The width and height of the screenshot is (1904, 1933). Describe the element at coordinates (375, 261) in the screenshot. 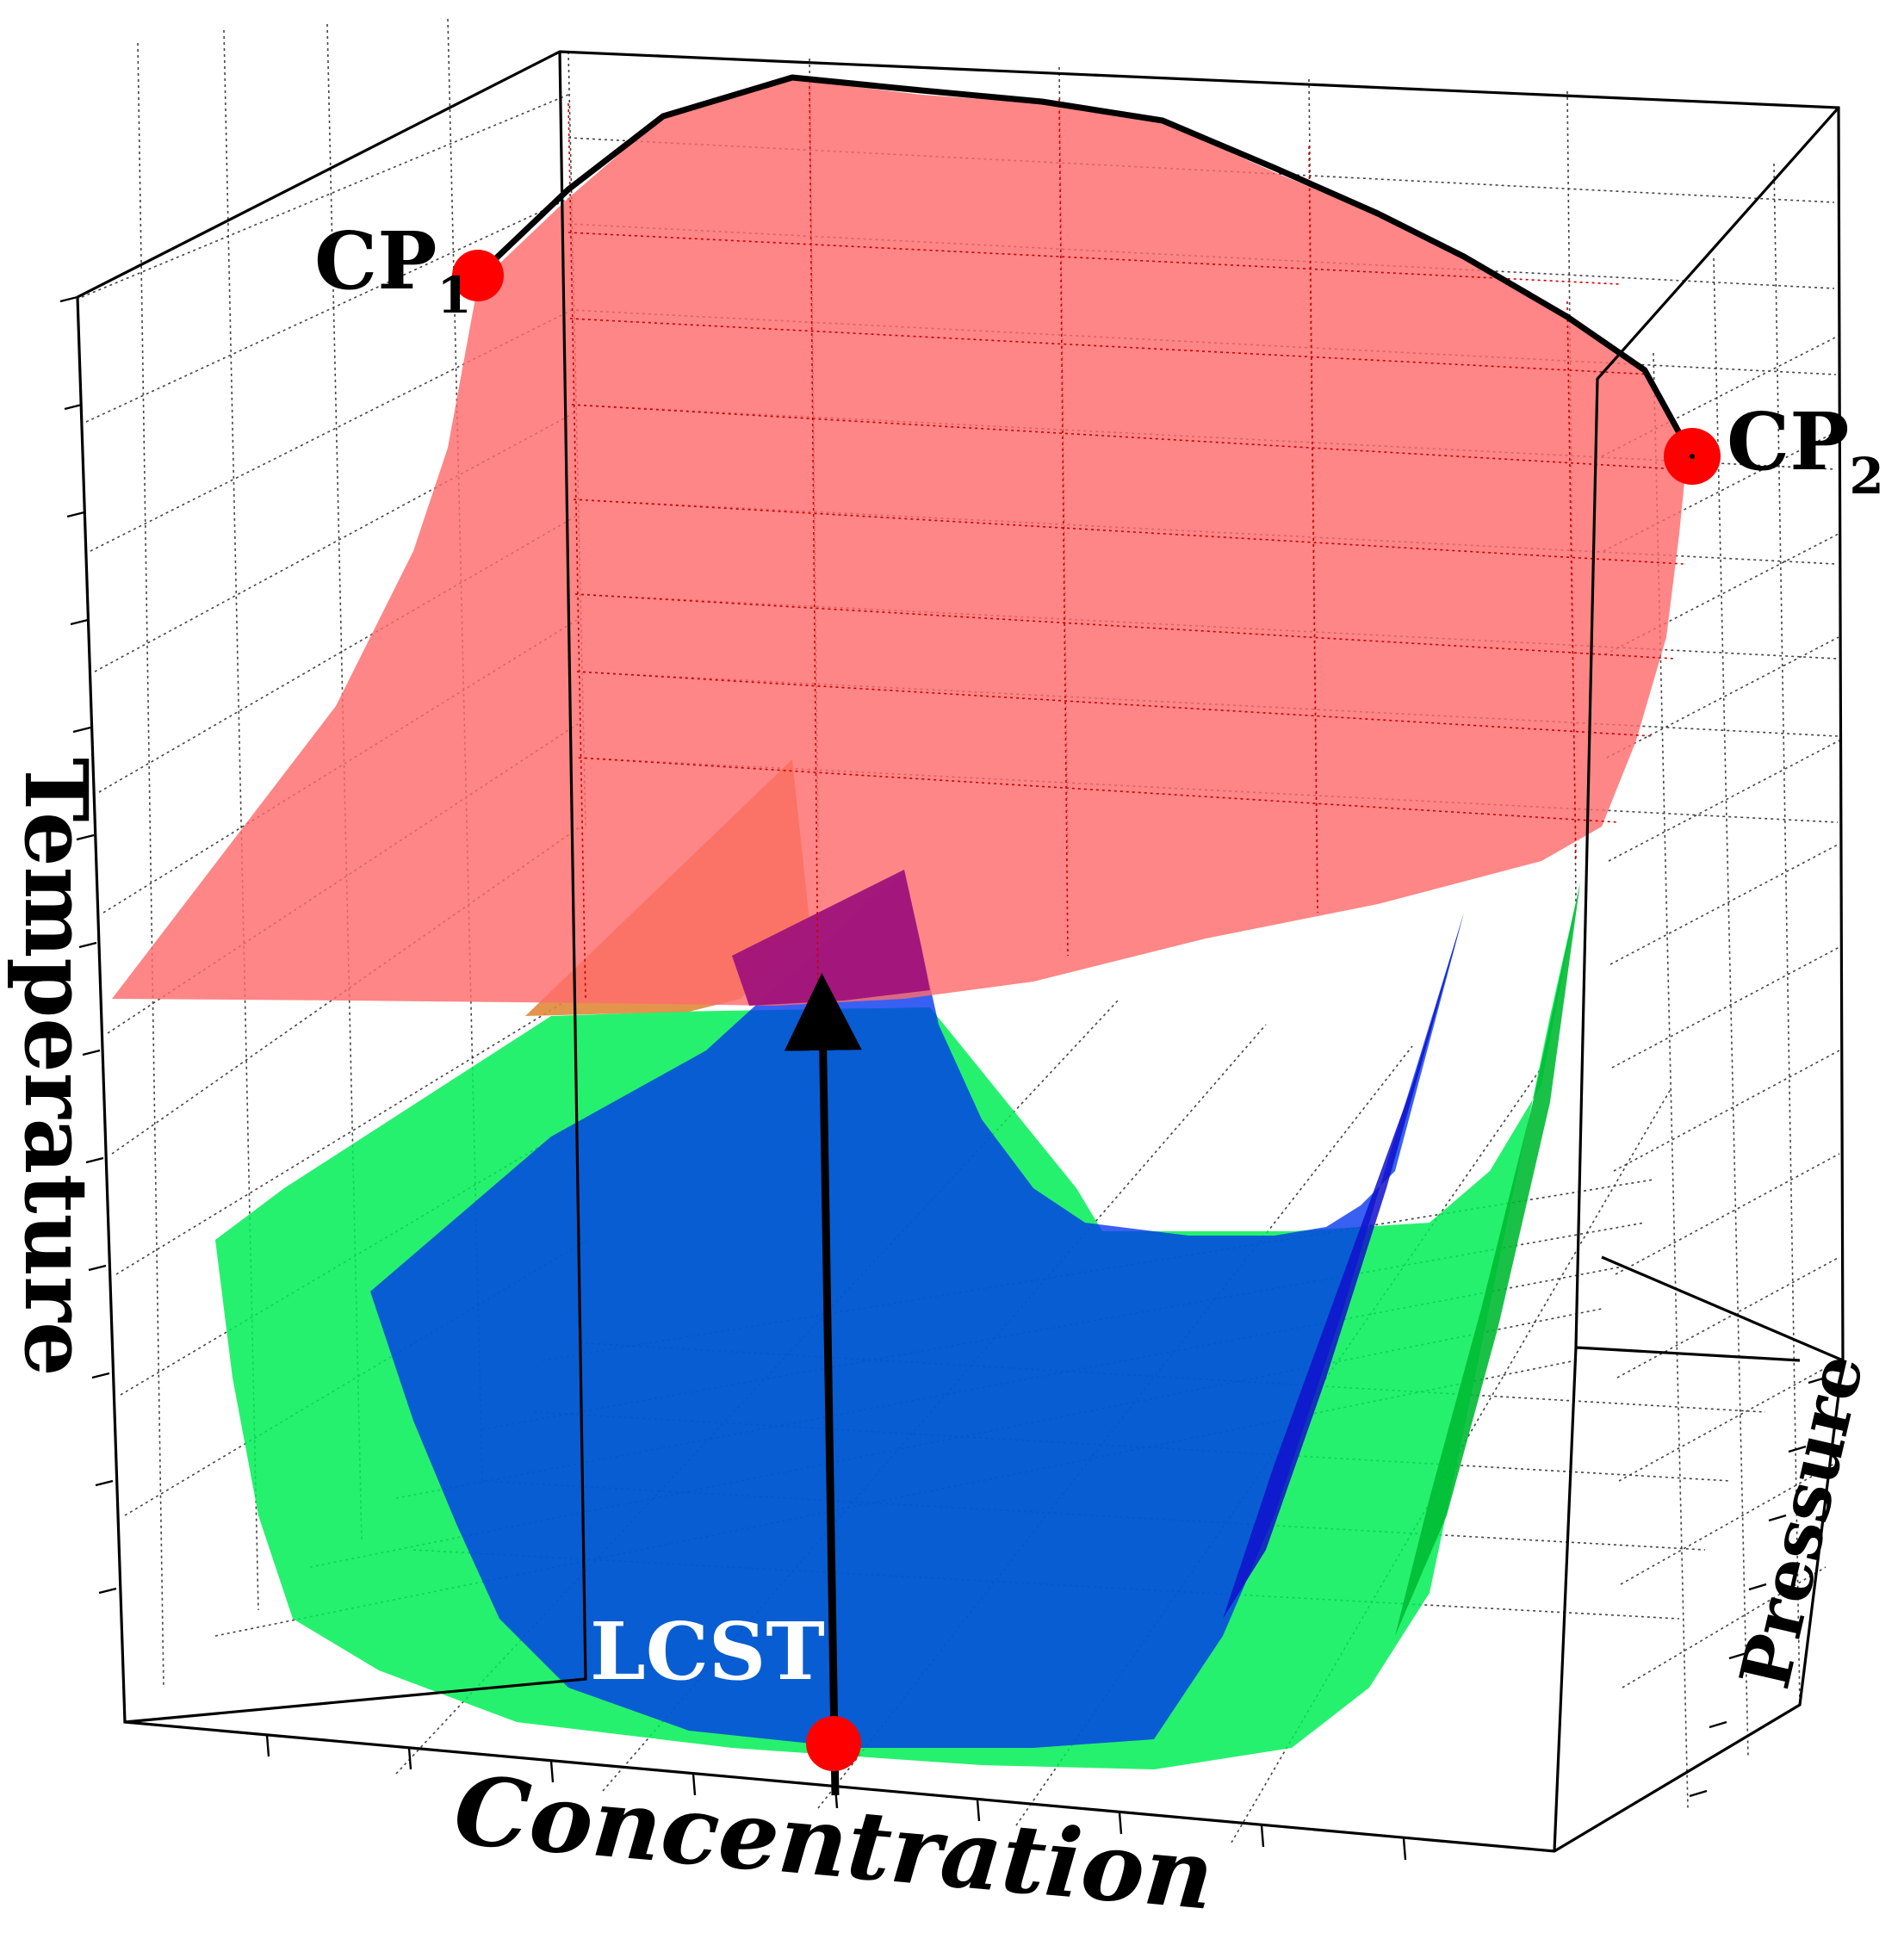

I see `cp1-label-base: CP` at that location.